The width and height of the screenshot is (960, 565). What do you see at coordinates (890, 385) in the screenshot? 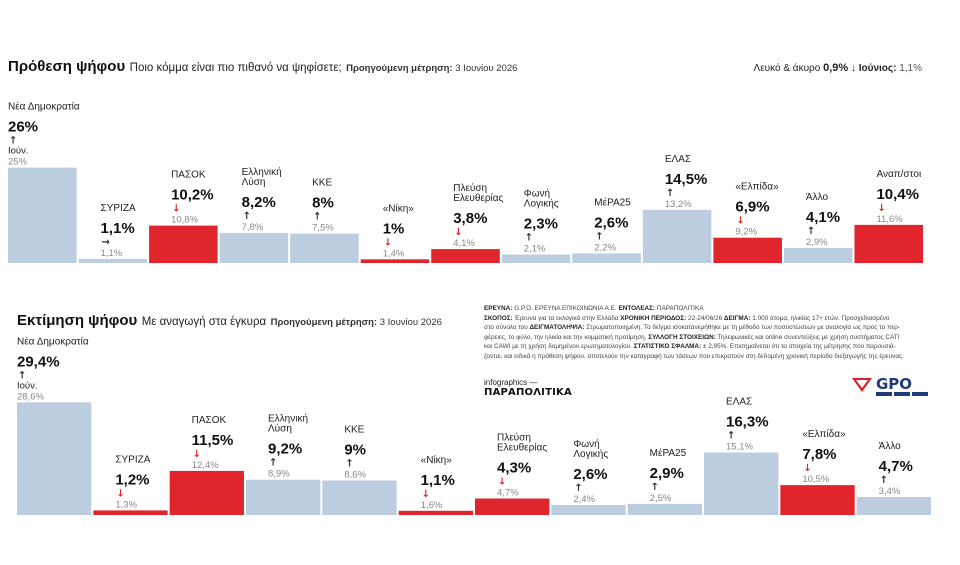
I see `gpo-logo: GPO` at bounding box center [890, 385].